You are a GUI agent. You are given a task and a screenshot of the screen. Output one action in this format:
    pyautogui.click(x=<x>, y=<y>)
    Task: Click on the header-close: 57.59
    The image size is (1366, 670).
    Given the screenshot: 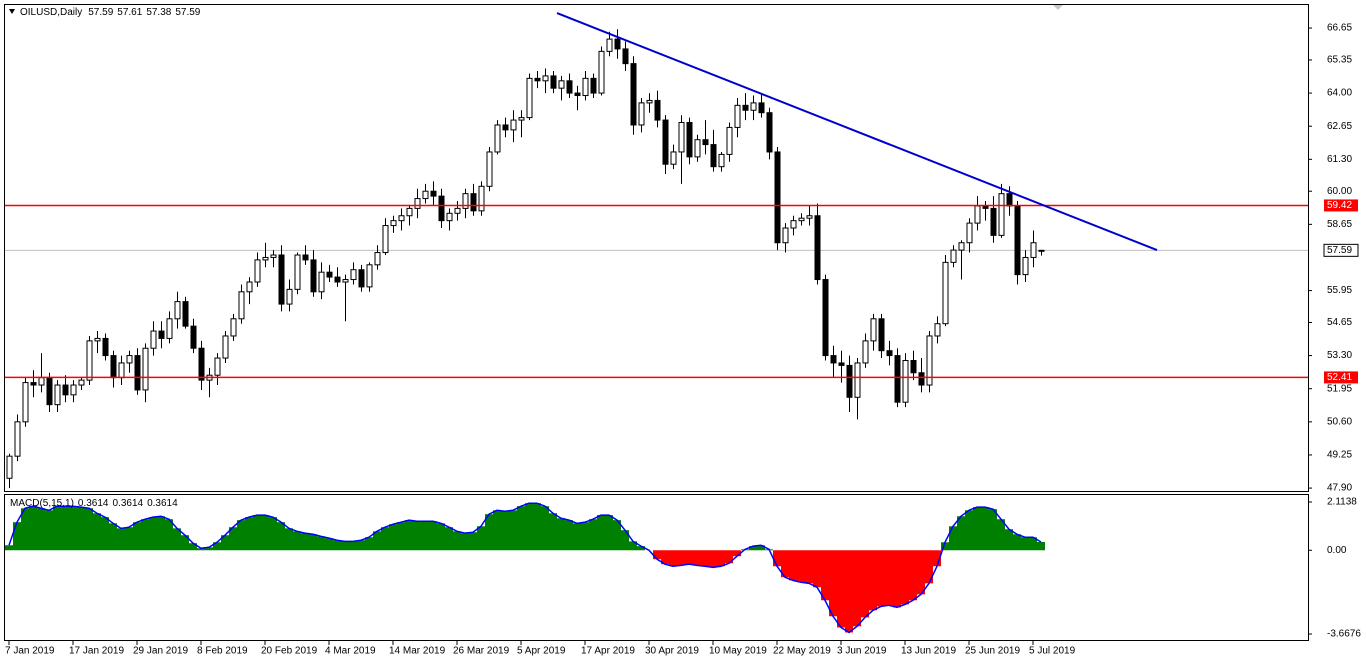 What is the action you would take?
    pyautogui.click(x=187, y=12)
    